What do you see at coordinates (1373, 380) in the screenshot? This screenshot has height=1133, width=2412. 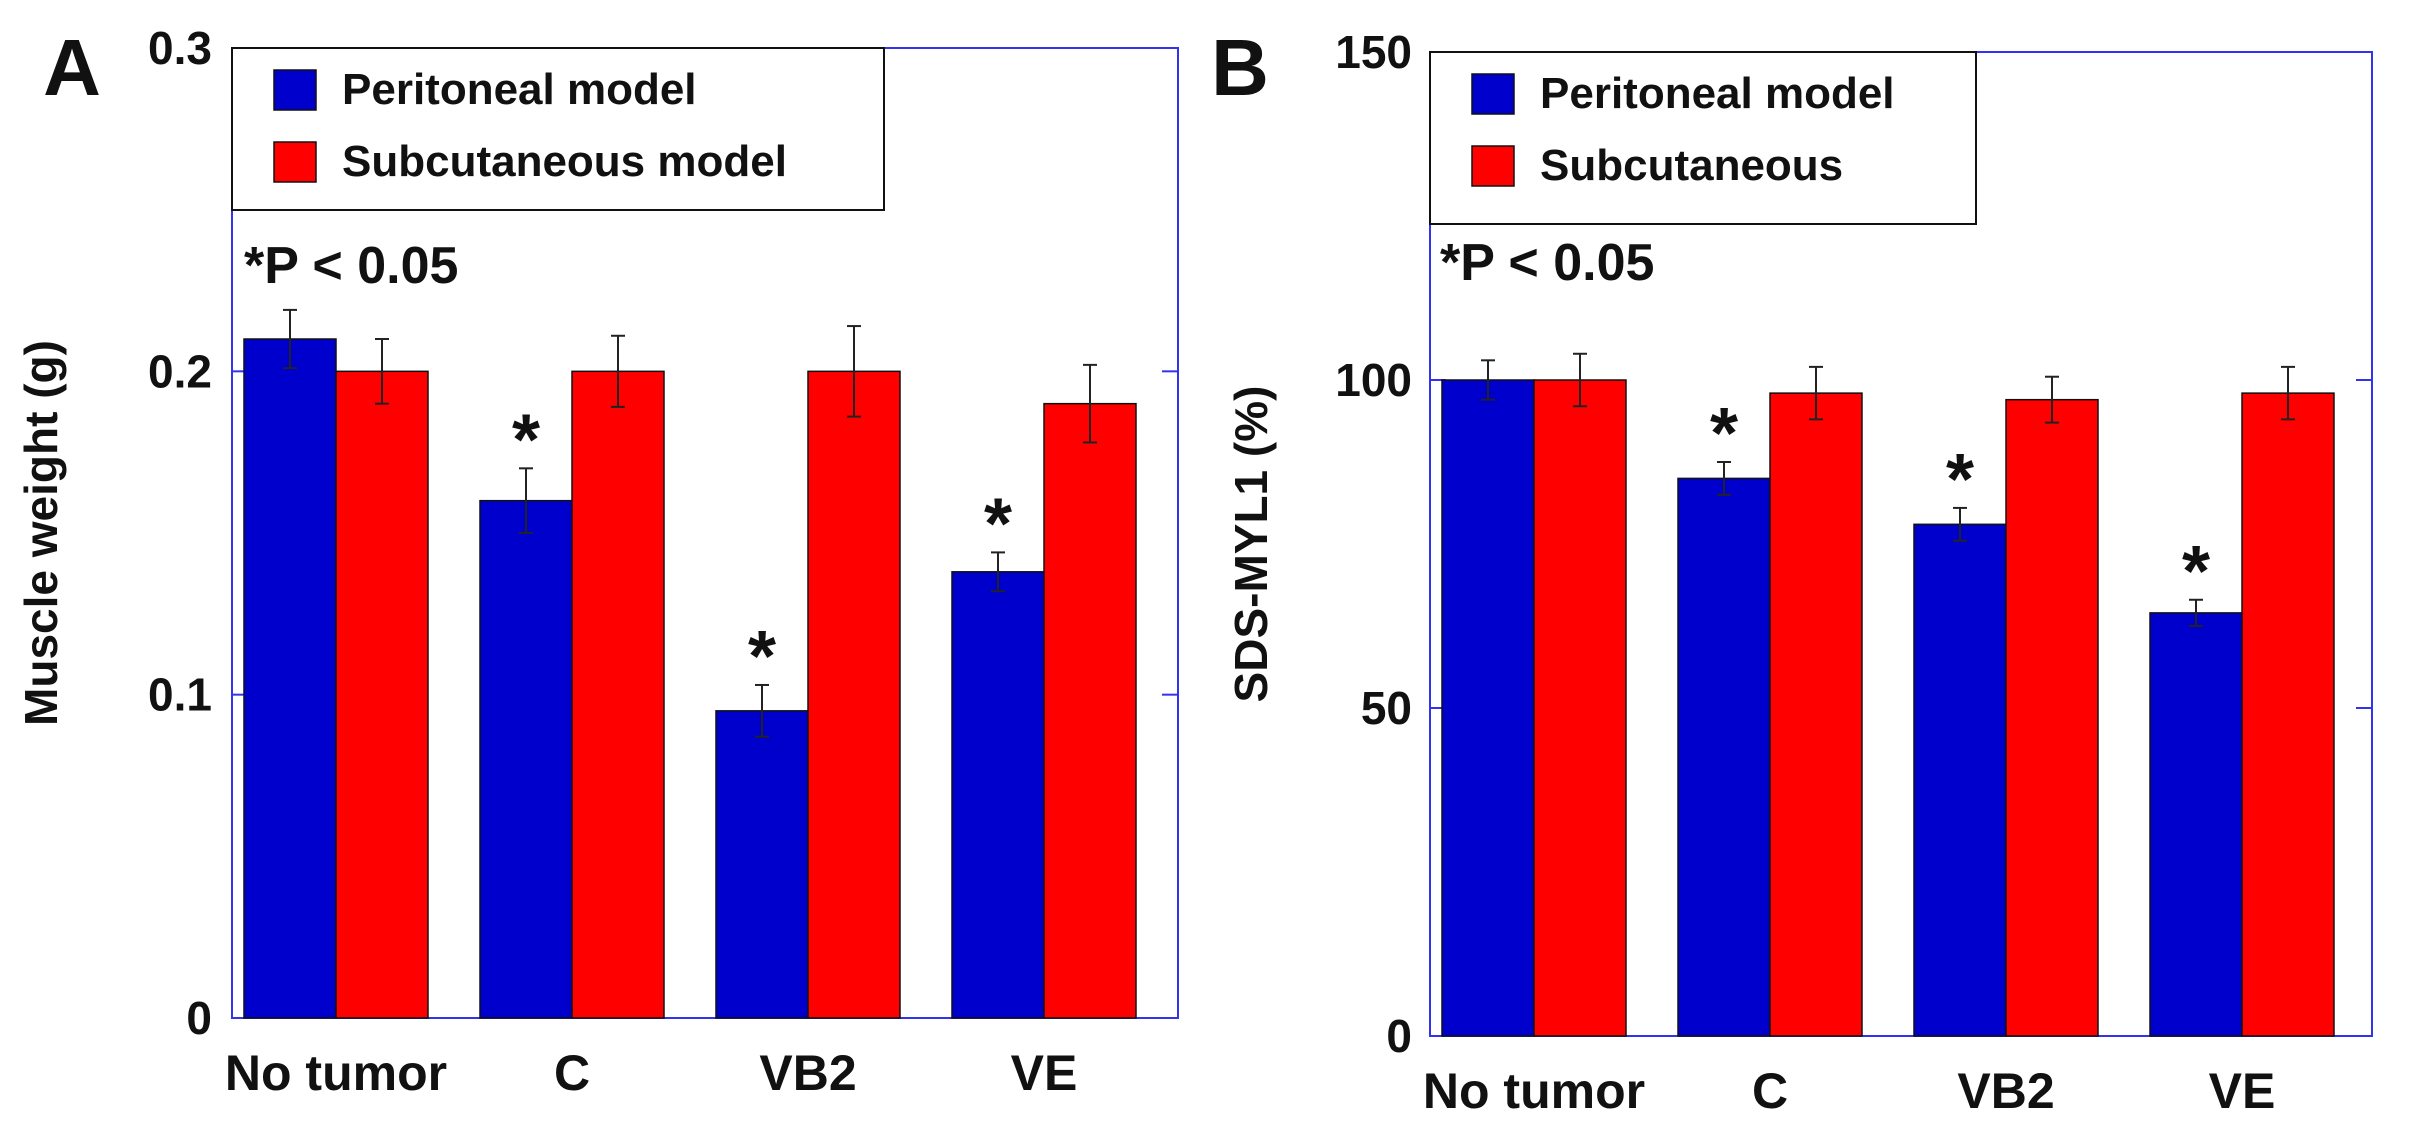 I see `y-tick-label: 100` at bounding box center [1373, 380].